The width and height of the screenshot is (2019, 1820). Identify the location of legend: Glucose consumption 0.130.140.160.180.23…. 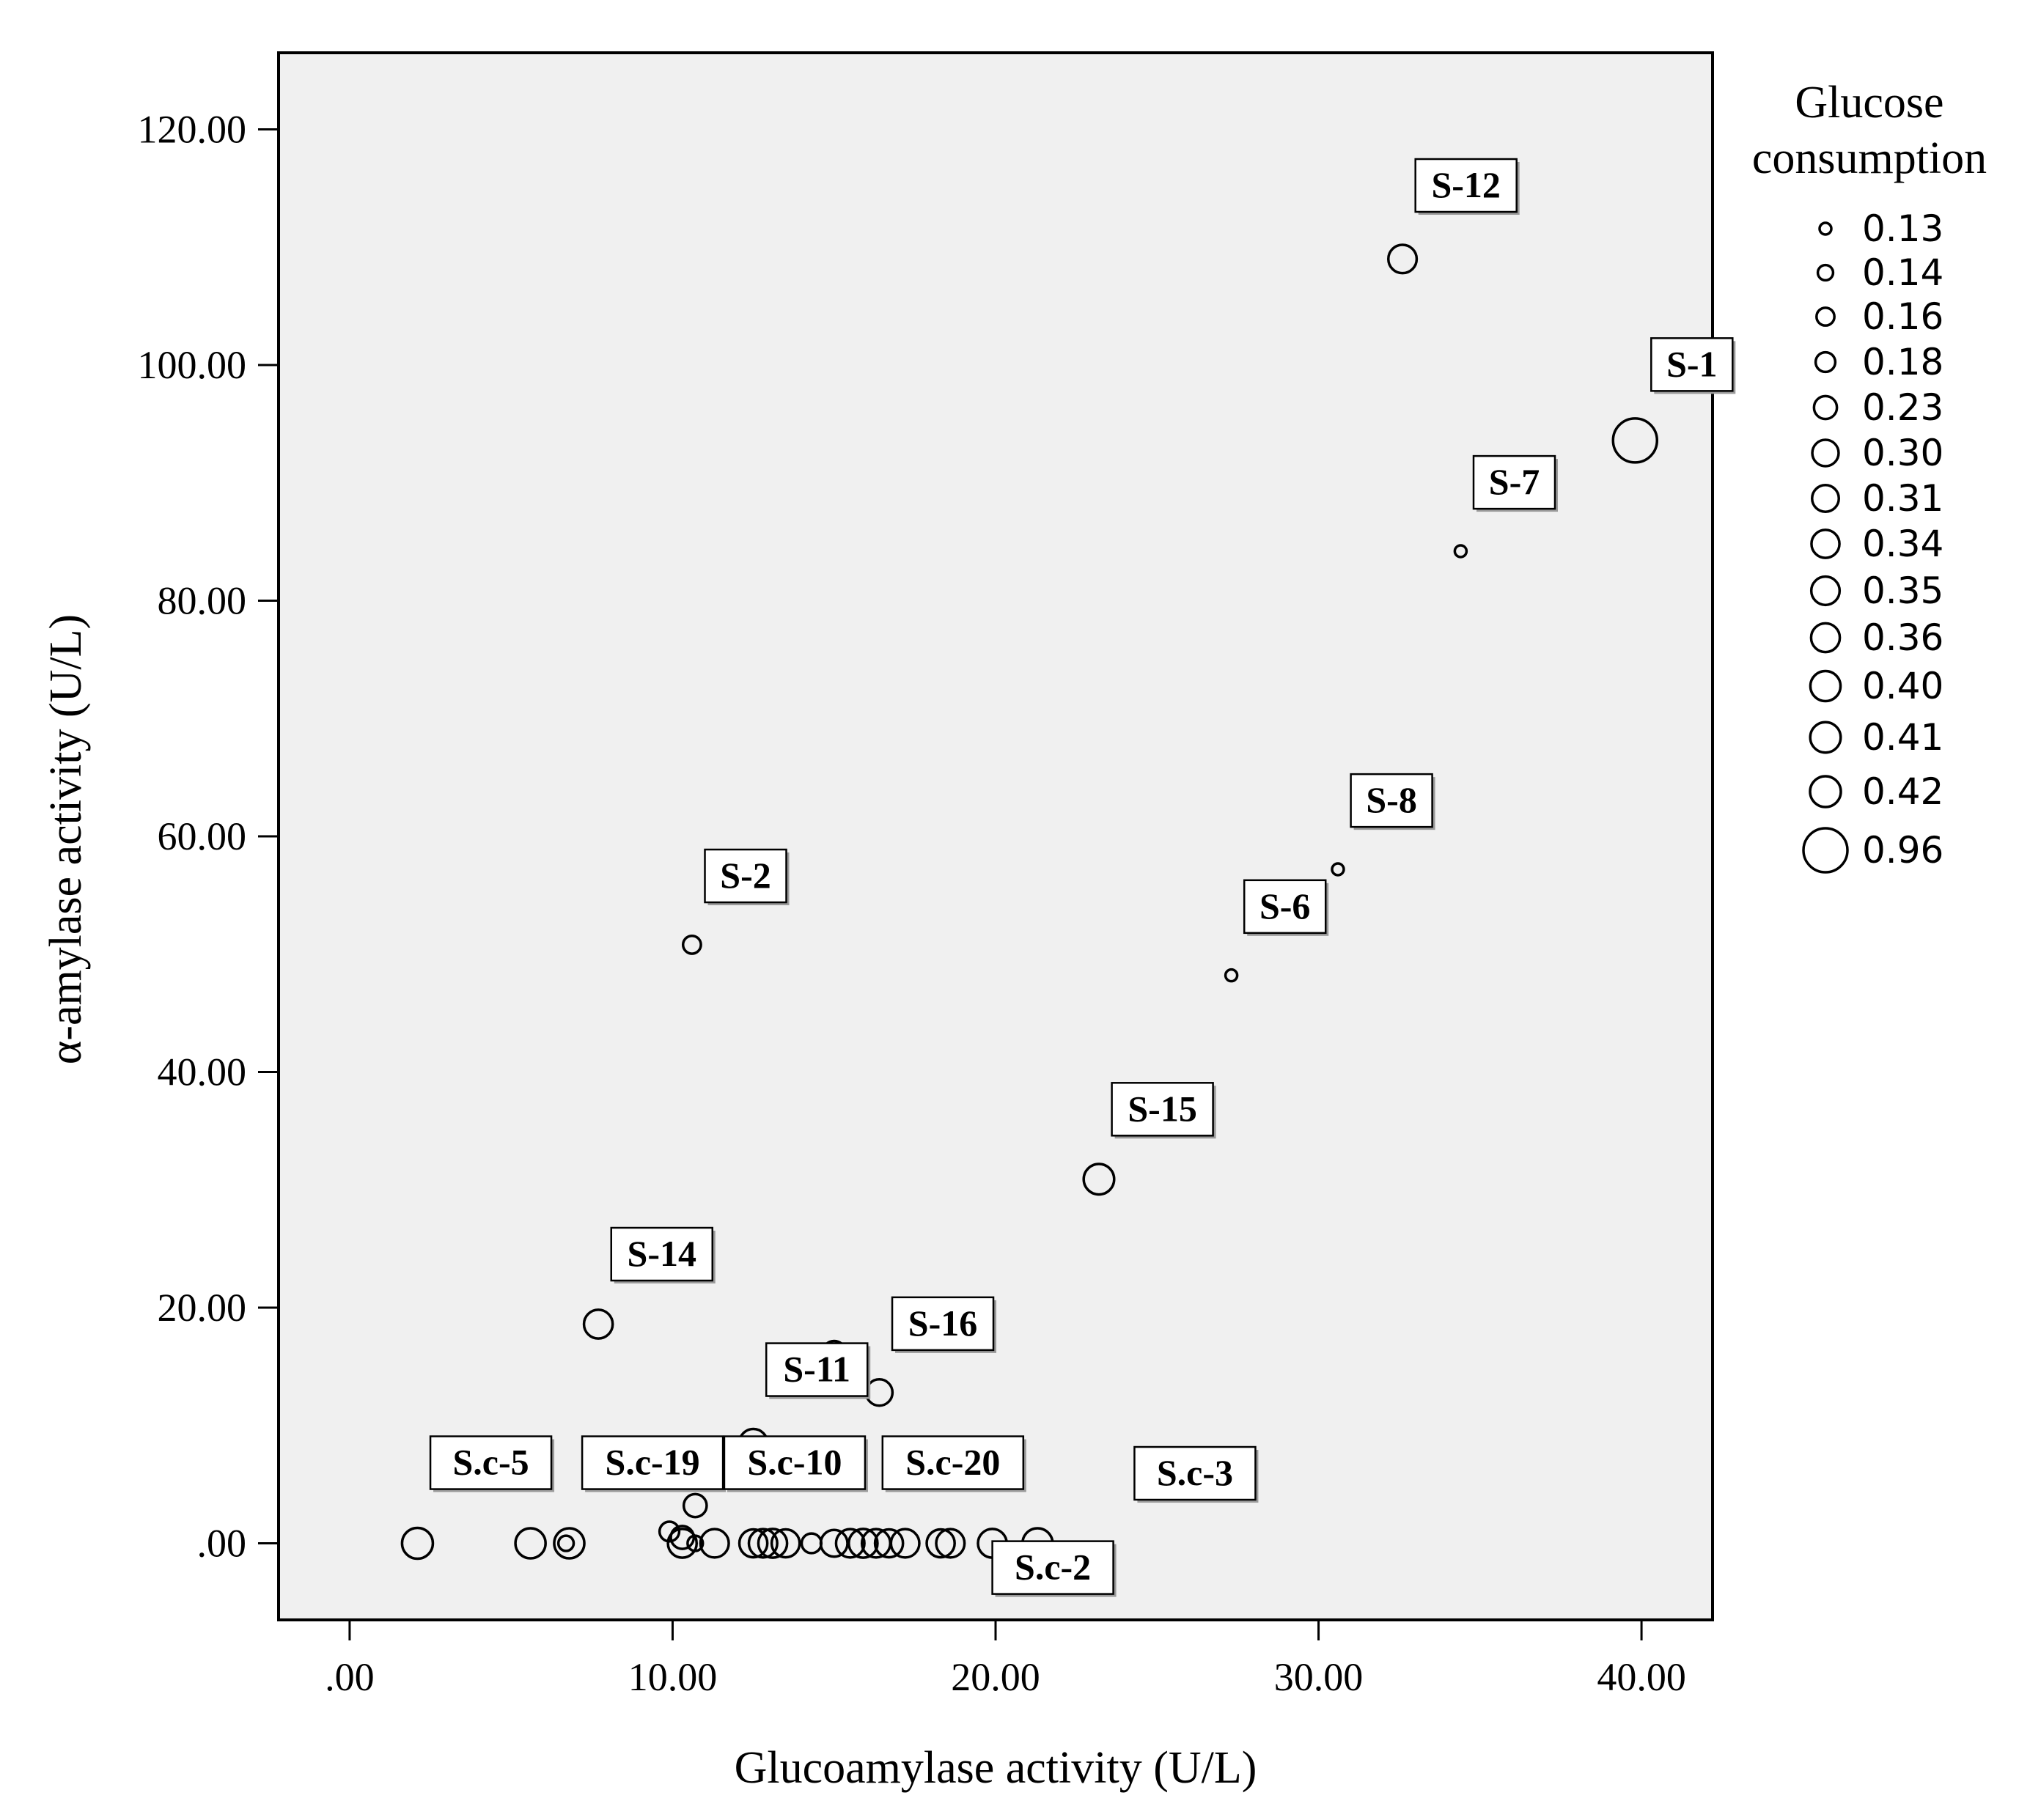
(1870, 476).